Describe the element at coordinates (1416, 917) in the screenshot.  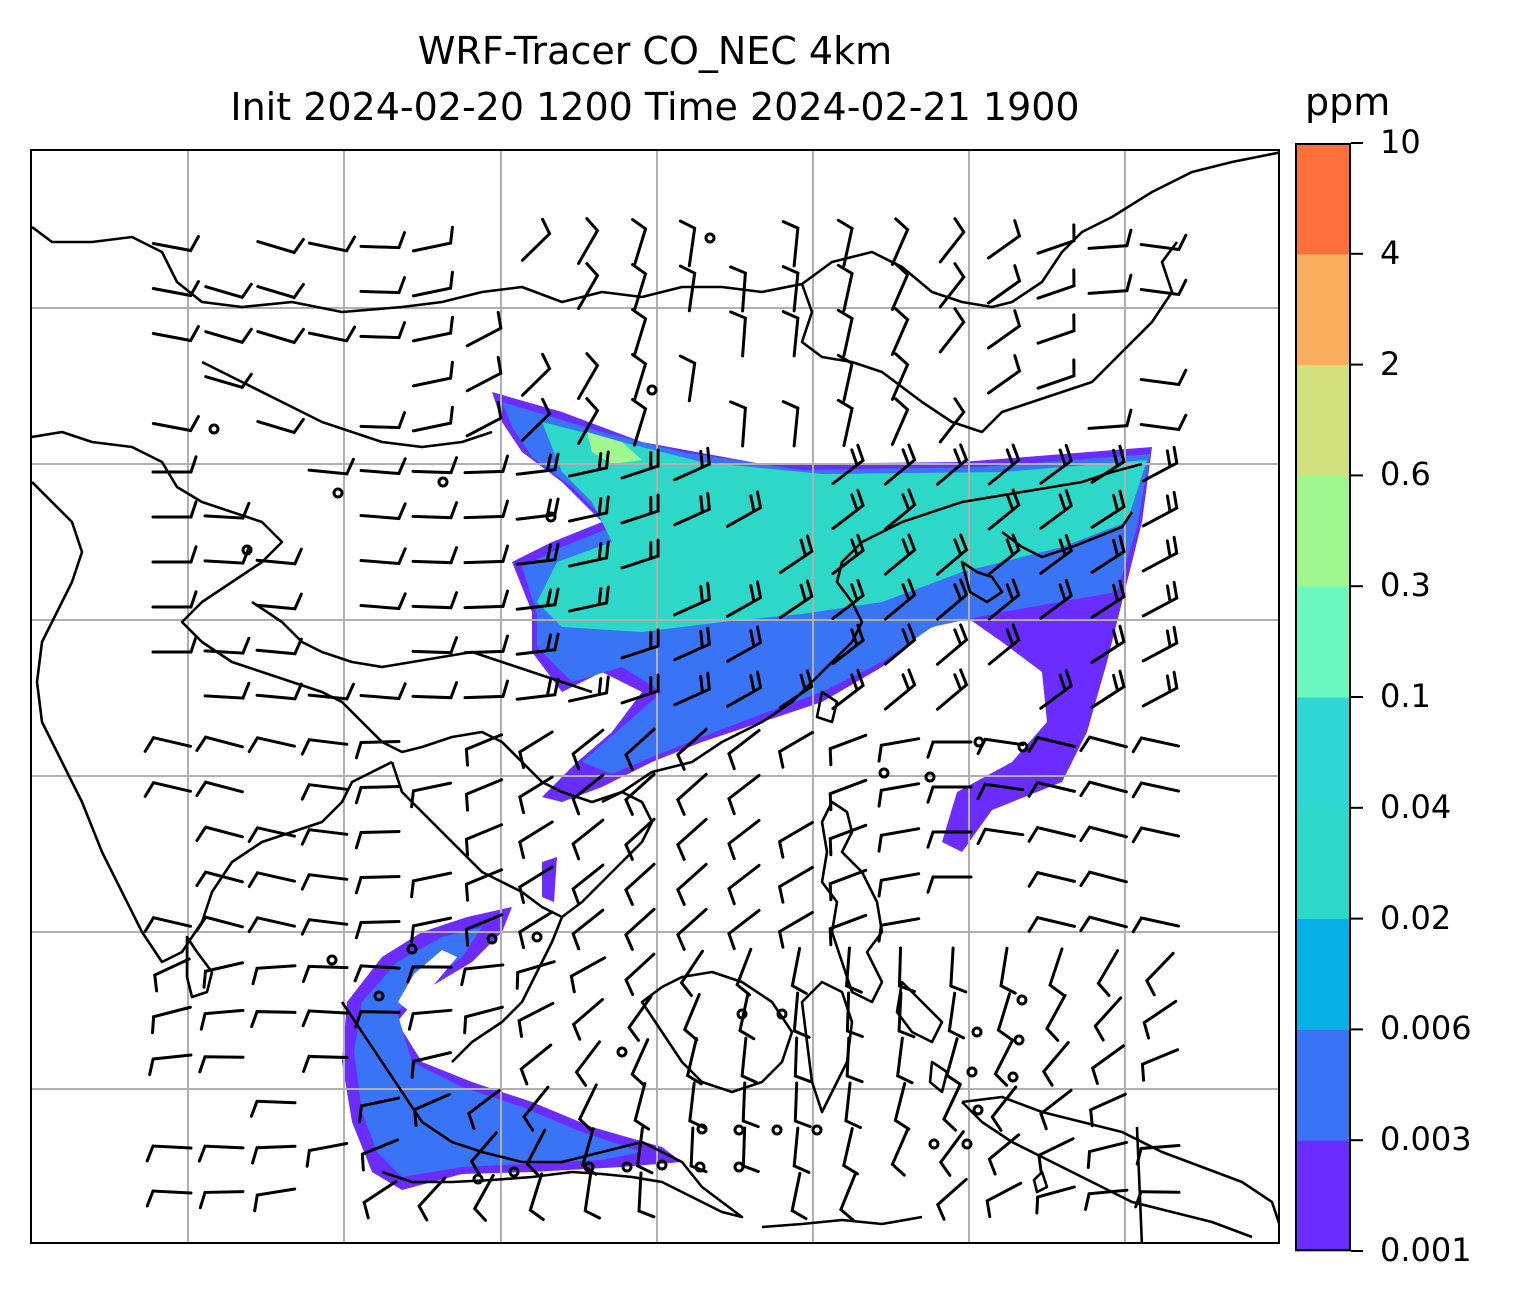
I see `colorbar-tick-label: 0.02` at that location.